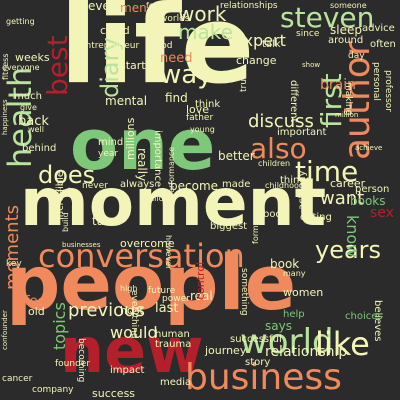 This screenshot has height=400, width=400. Describe the element at coordinates (95, 186) in the screenshot. I see `word-never: never` at that location.